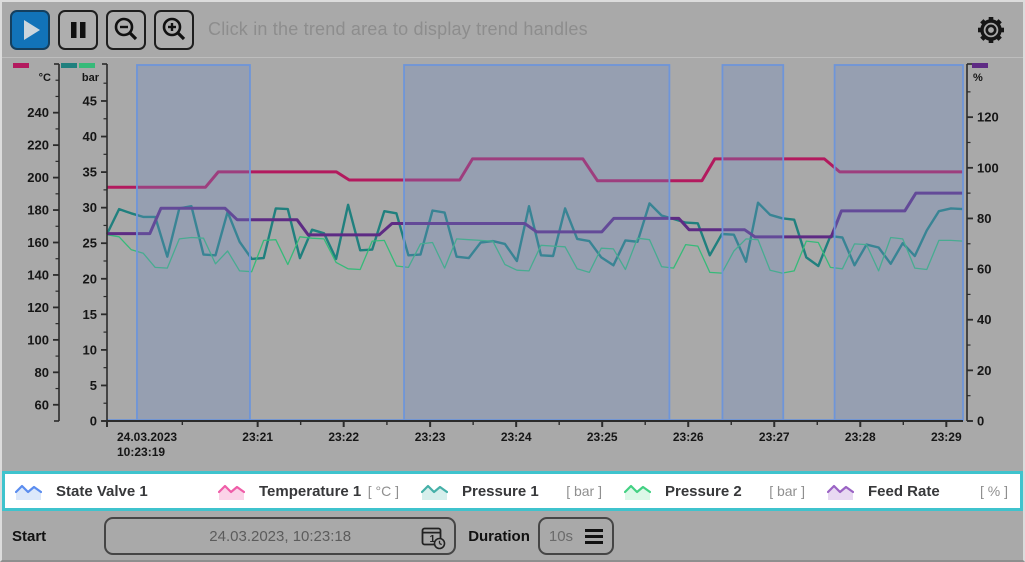 Image resolution: width=1025 pixels, height=562 pixels. What do you see at coordinates (383, 491) in the screenshot?
I see `legend-unit: [ °C ]` at bounding box center [383, 491].